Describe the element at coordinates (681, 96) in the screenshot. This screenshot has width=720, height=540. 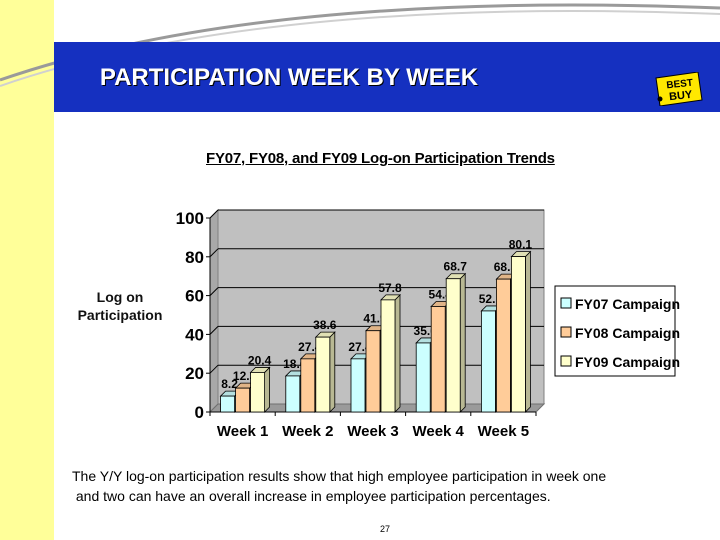
I see `svg-text: BUY` at that location.